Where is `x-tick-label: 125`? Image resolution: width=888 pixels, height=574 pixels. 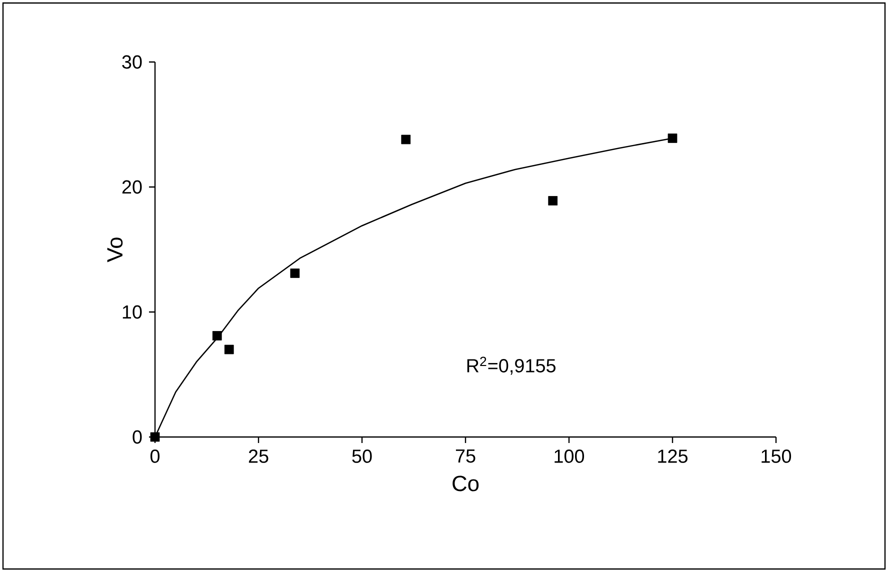 x-tick-label: 125 is located at coordinates (673, 456).